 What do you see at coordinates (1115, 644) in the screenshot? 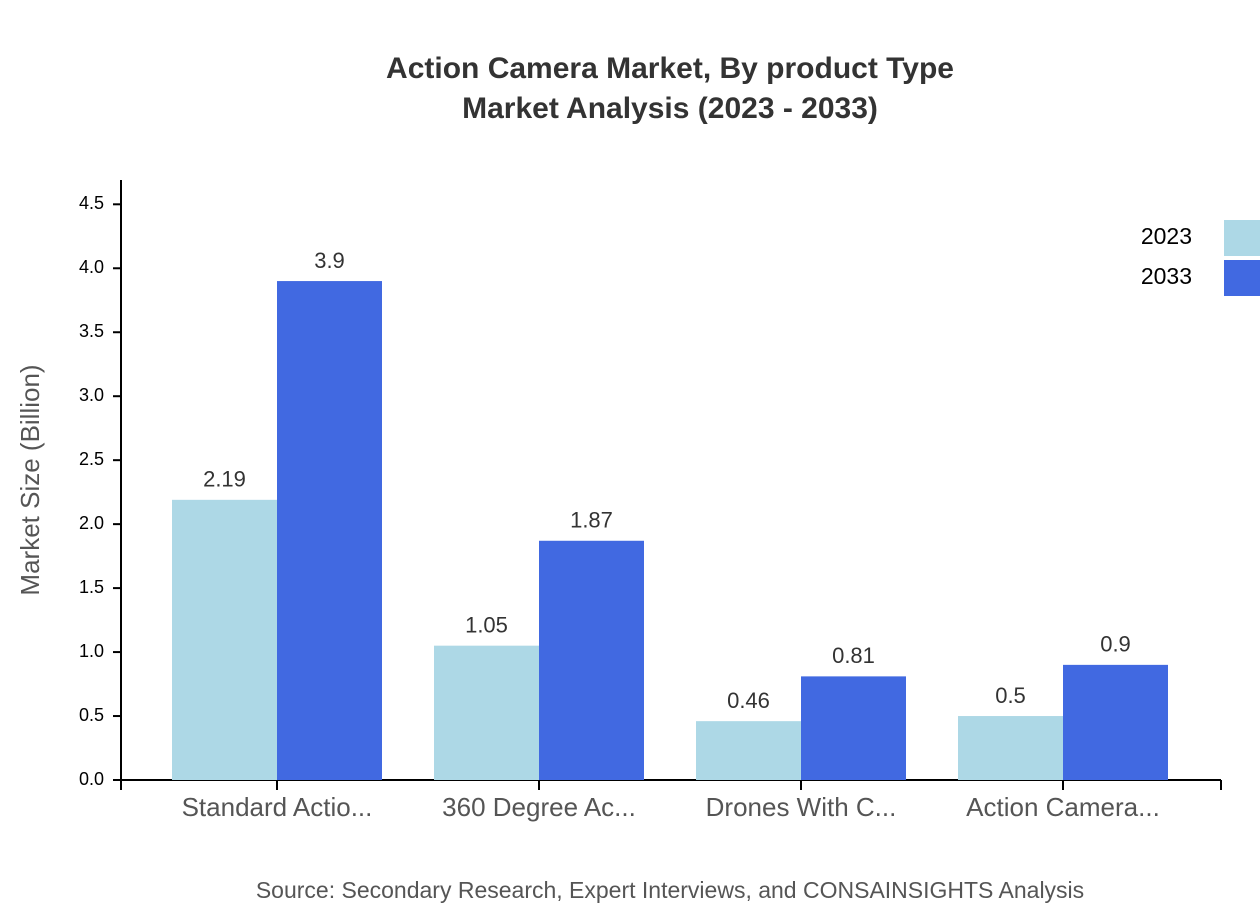
I see `data-label: 0.9` at bounding box center [1115, 644].